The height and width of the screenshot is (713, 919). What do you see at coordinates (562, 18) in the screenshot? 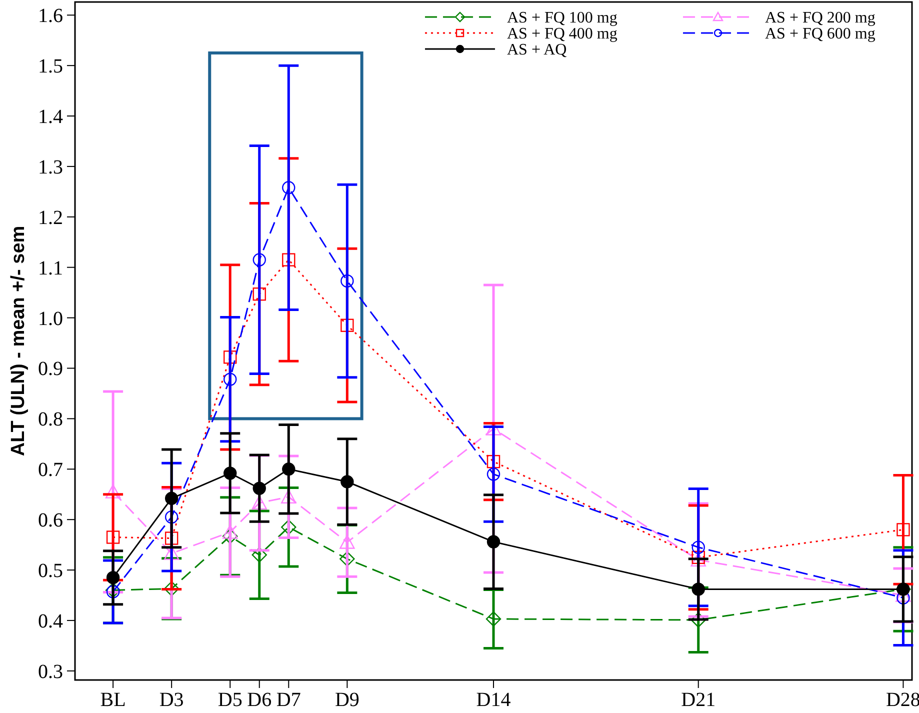
I see `legend-label: AS + FQ 100 mg` at bounding box center [562, 18].